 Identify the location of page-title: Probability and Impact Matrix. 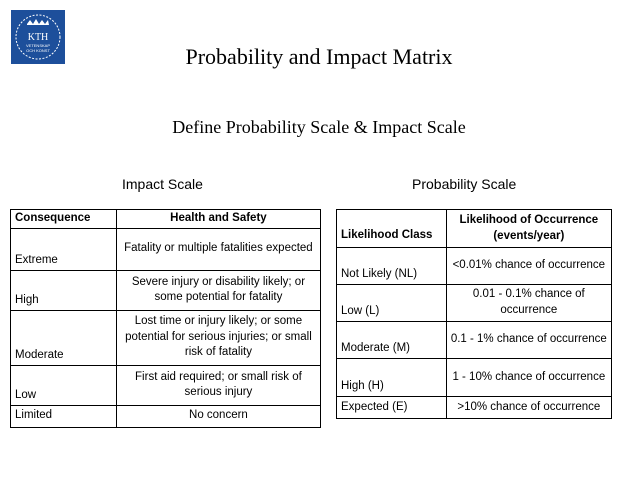
(319, 56).